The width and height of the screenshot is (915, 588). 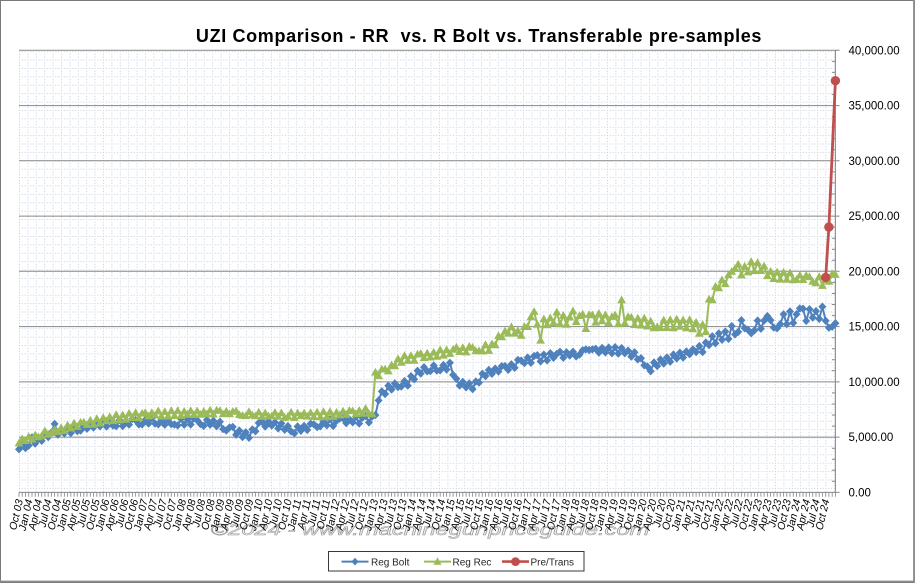 What do you see at coordinates (553, 563) in the screenshot?
I see `svg-text: Pre/Trans` at bounding box center [553, 563].